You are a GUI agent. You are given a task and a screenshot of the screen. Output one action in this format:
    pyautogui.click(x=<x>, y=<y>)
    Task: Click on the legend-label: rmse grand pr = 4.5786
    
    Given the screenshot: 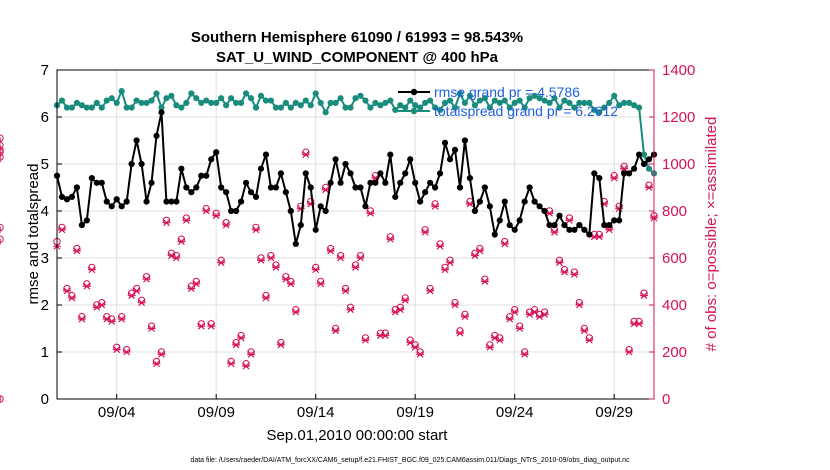 What is the action you would take?
    pyautogui.click(x=507, y=92)
    